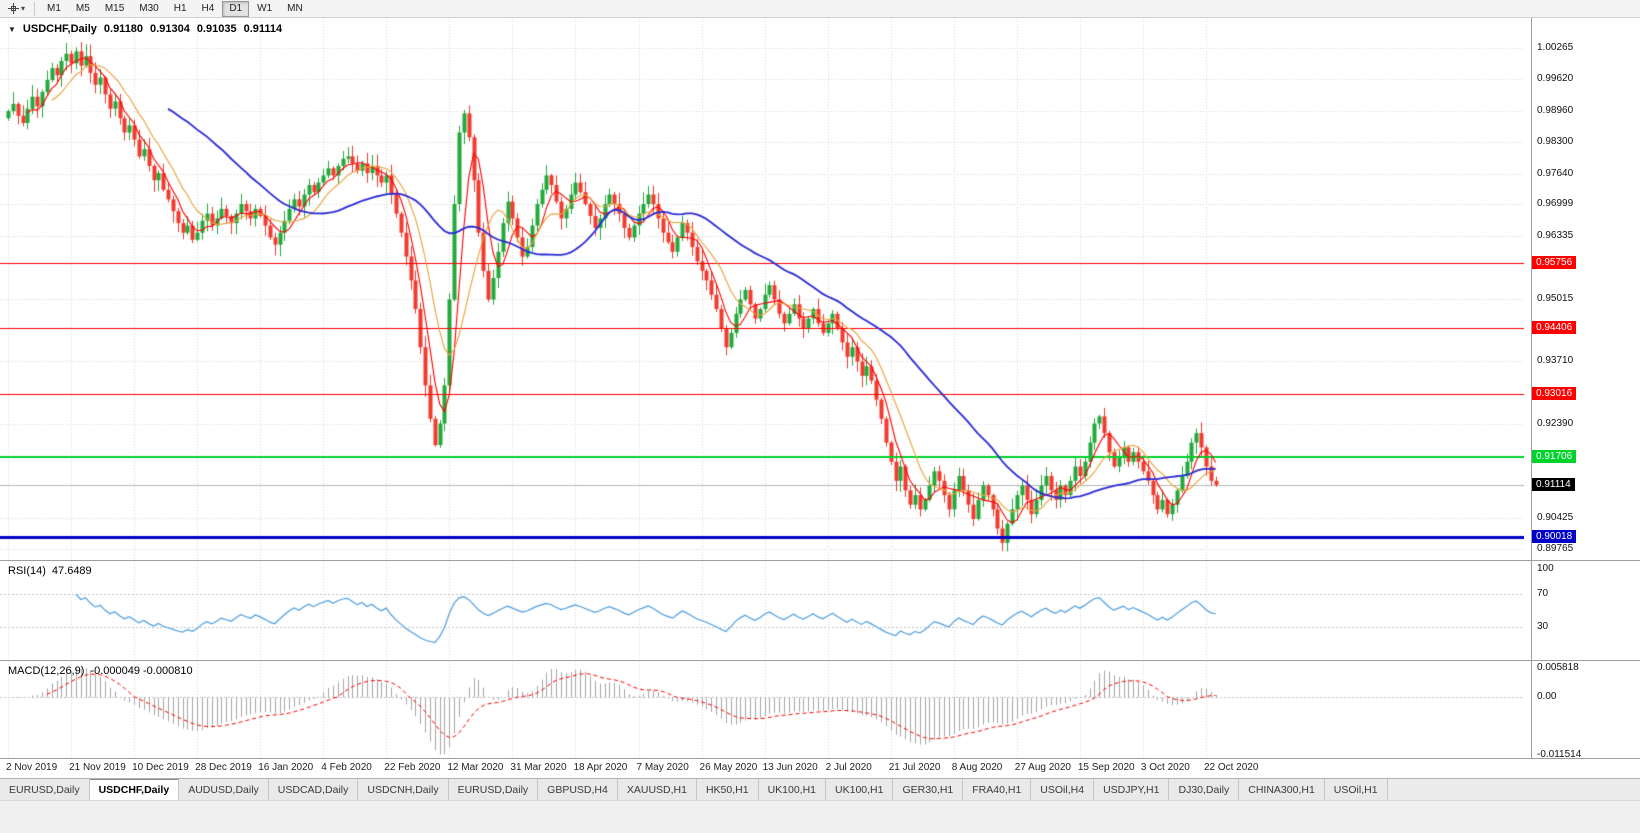  What do you see at coordinates (1555, 517) in the screenshot?
I see `price-axis-tick: 0.90425` at bounding box center [1555, 517].